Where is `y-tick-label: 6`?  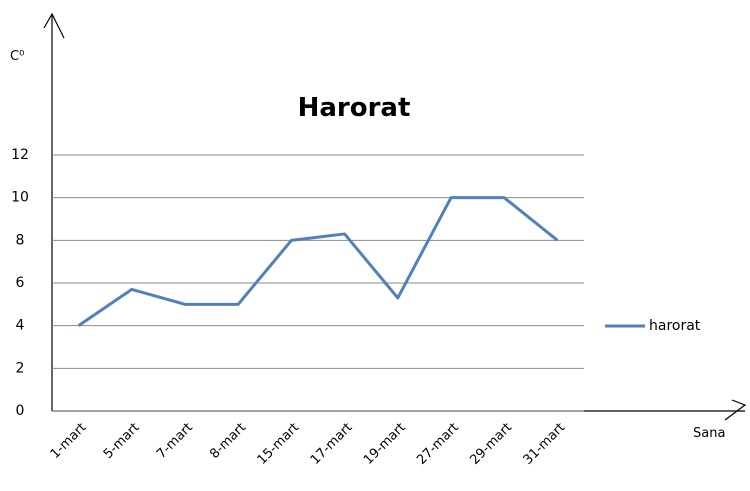 y-tick-label: 6 is located at coordinates (20, 283).